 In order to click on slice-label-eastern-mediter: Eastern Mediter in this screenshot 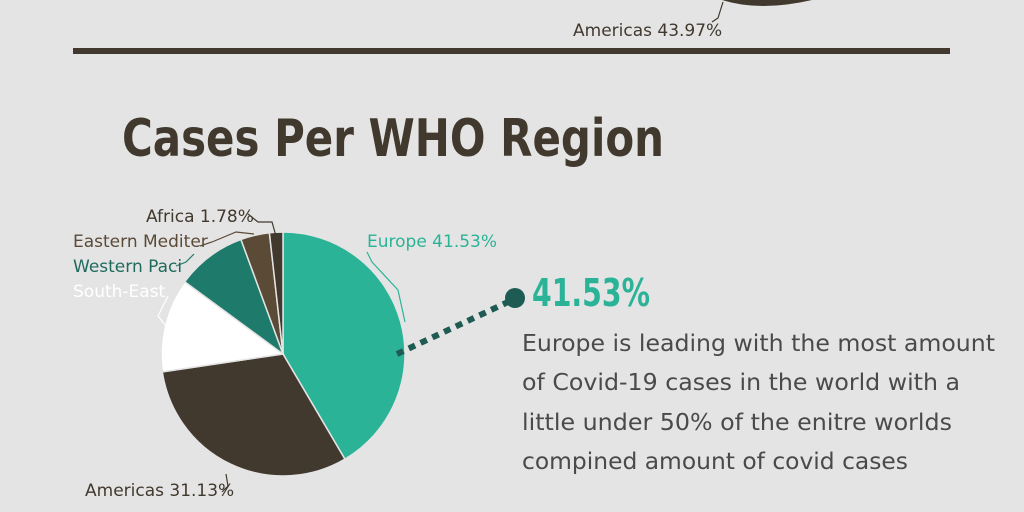, I will do `click(140, 242)`.